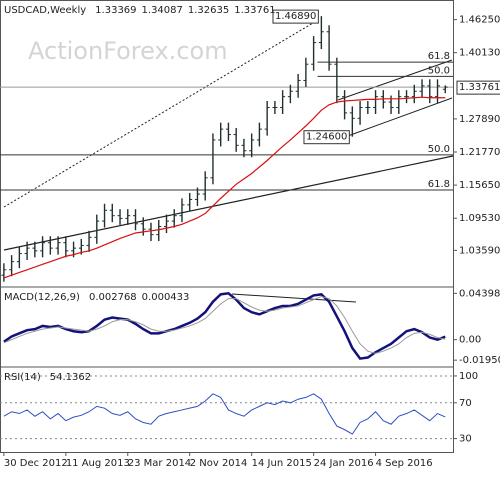  I want to click on y-tick-label: 30, so click(465, 439).